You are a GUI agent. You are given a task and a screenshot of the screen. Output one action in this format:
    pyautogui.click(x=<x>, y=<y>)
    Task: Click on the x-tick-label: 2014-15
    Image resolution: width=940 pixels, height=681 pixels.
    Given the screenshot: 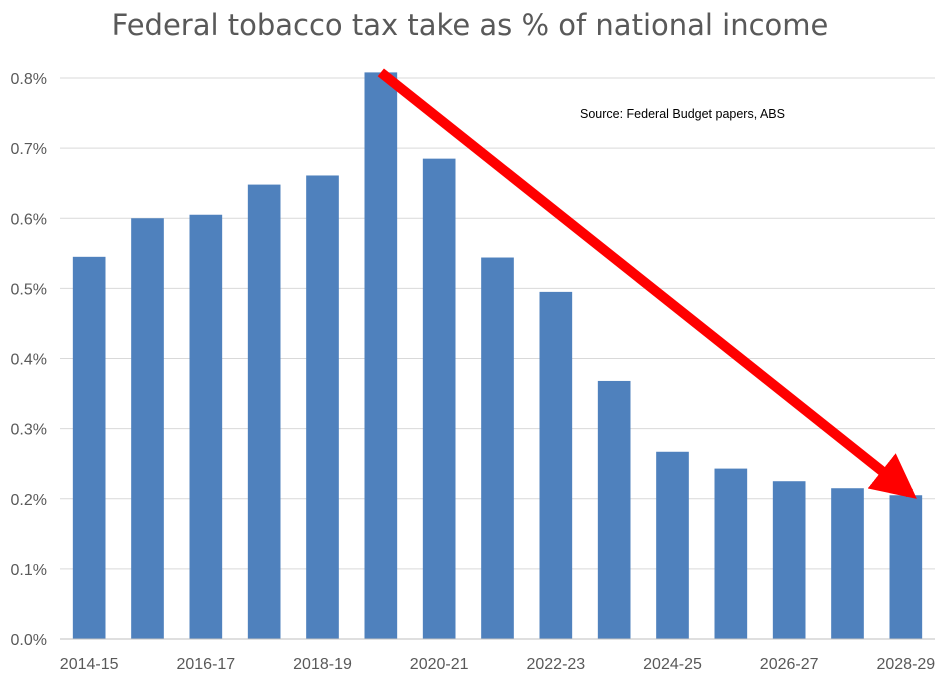 What is the action you would take?
    pyautogui.click(x=89, y=664)
    